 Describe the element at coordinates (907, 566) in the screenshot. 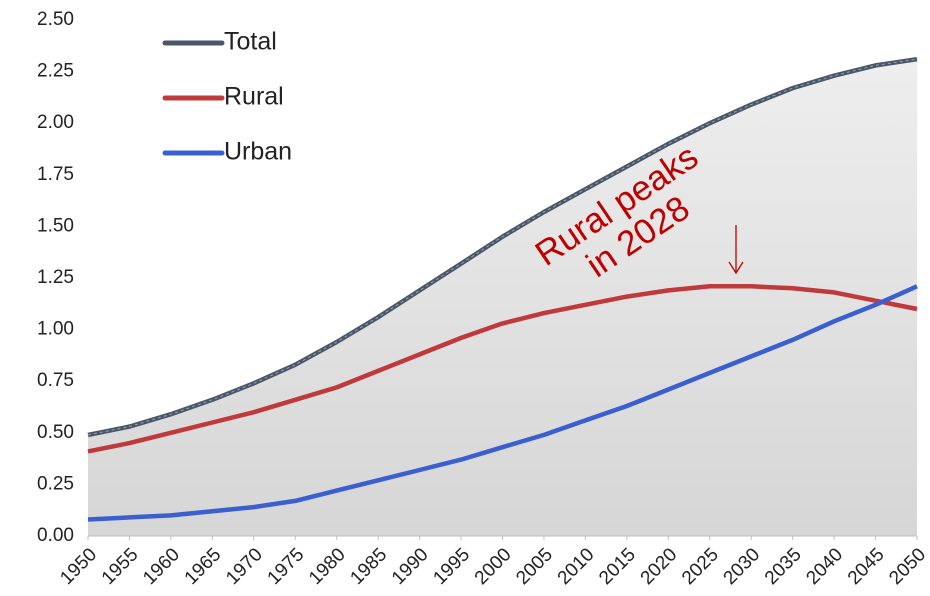

I see `x-tick-label: 2050` at that location.